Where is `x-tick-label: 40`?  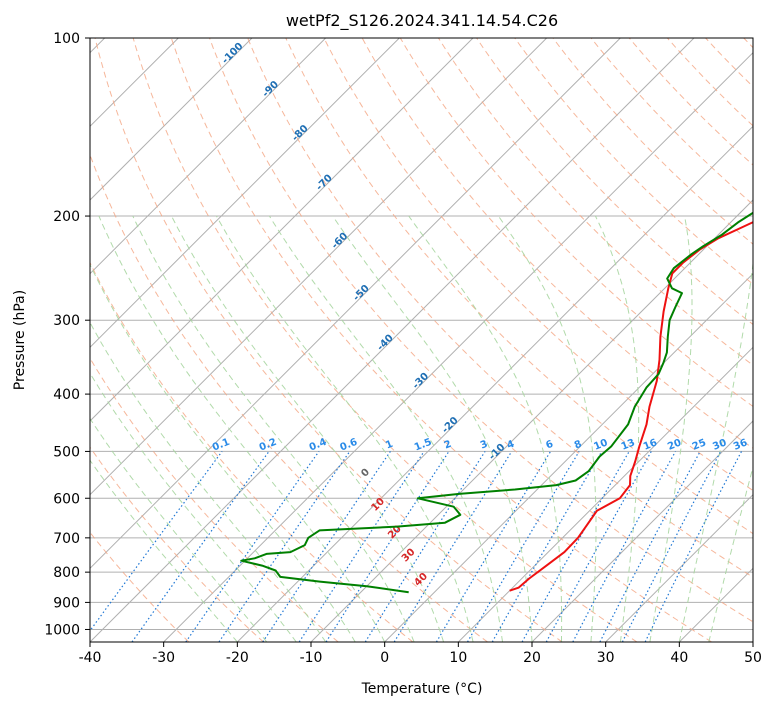
x-tick-label: 40 is located at coordinates (679, 658).